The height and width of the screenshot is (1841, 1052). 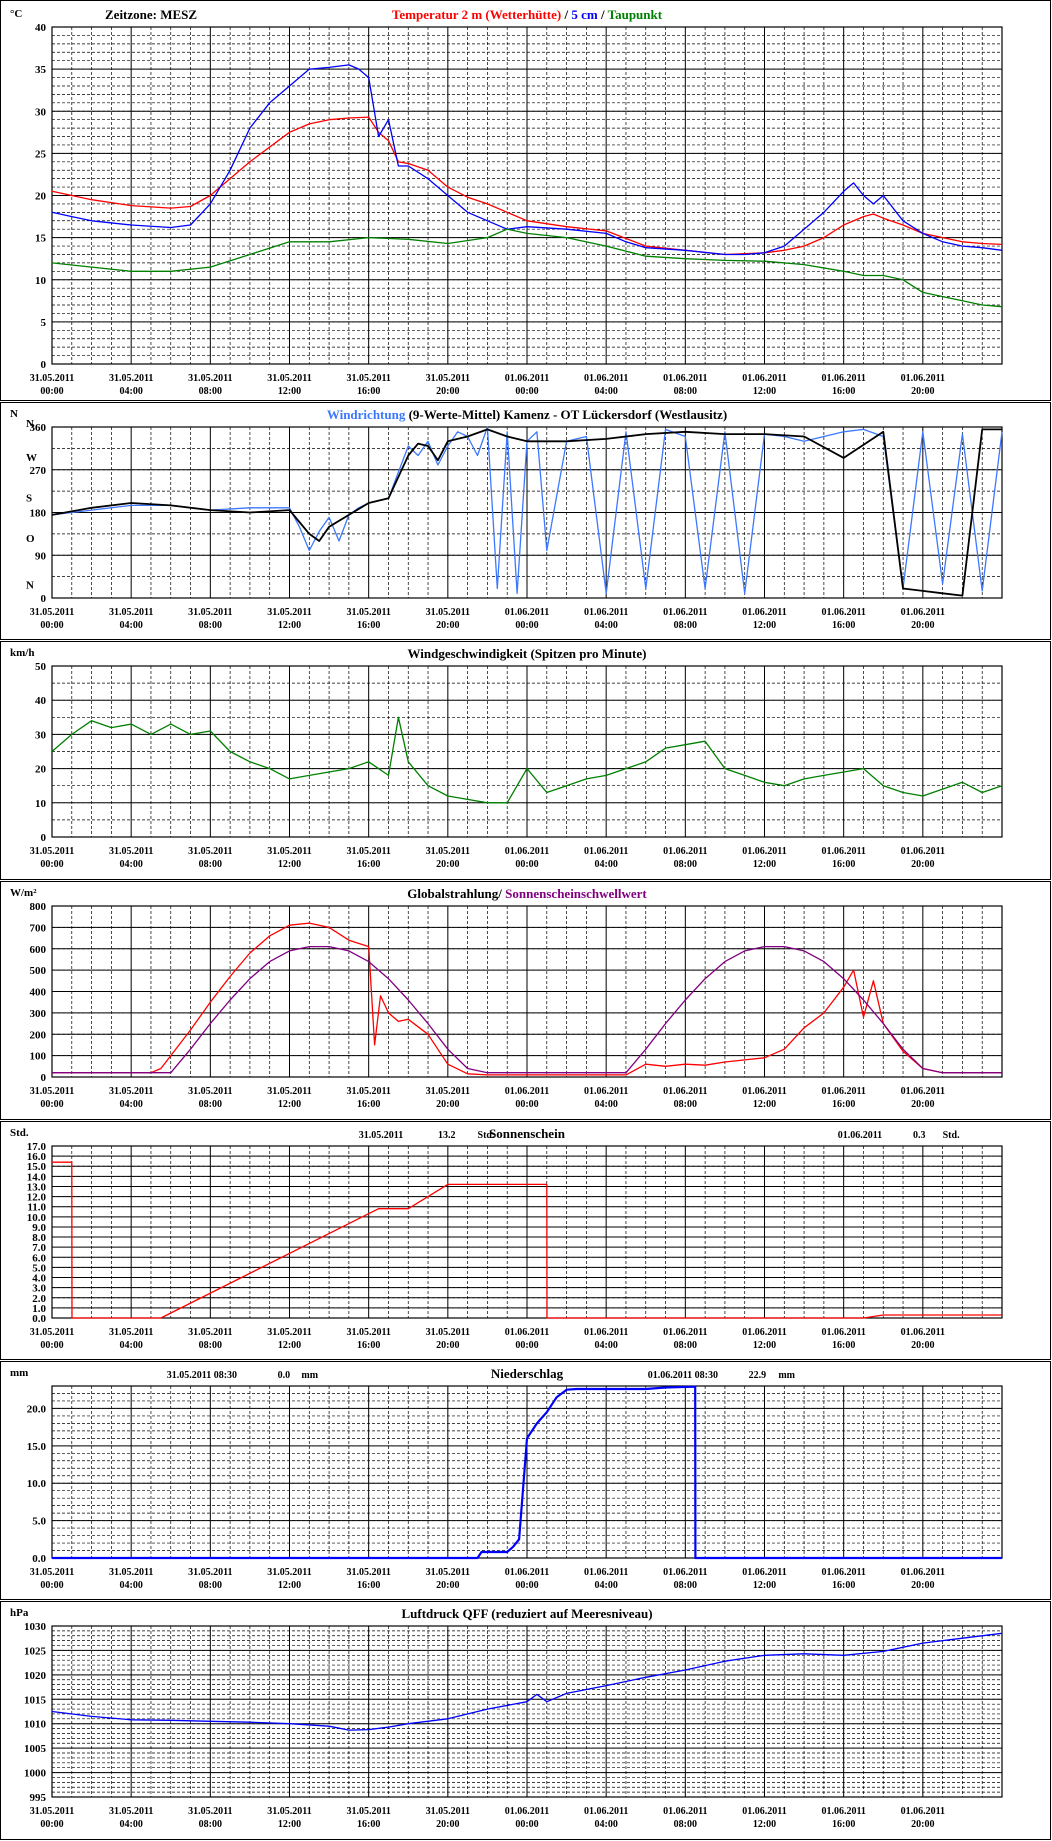 What do you see at coordinates (39, 1289) in the screenshot?
I see `y-tick-label: 3.0` at bounding box center [39, 1289].